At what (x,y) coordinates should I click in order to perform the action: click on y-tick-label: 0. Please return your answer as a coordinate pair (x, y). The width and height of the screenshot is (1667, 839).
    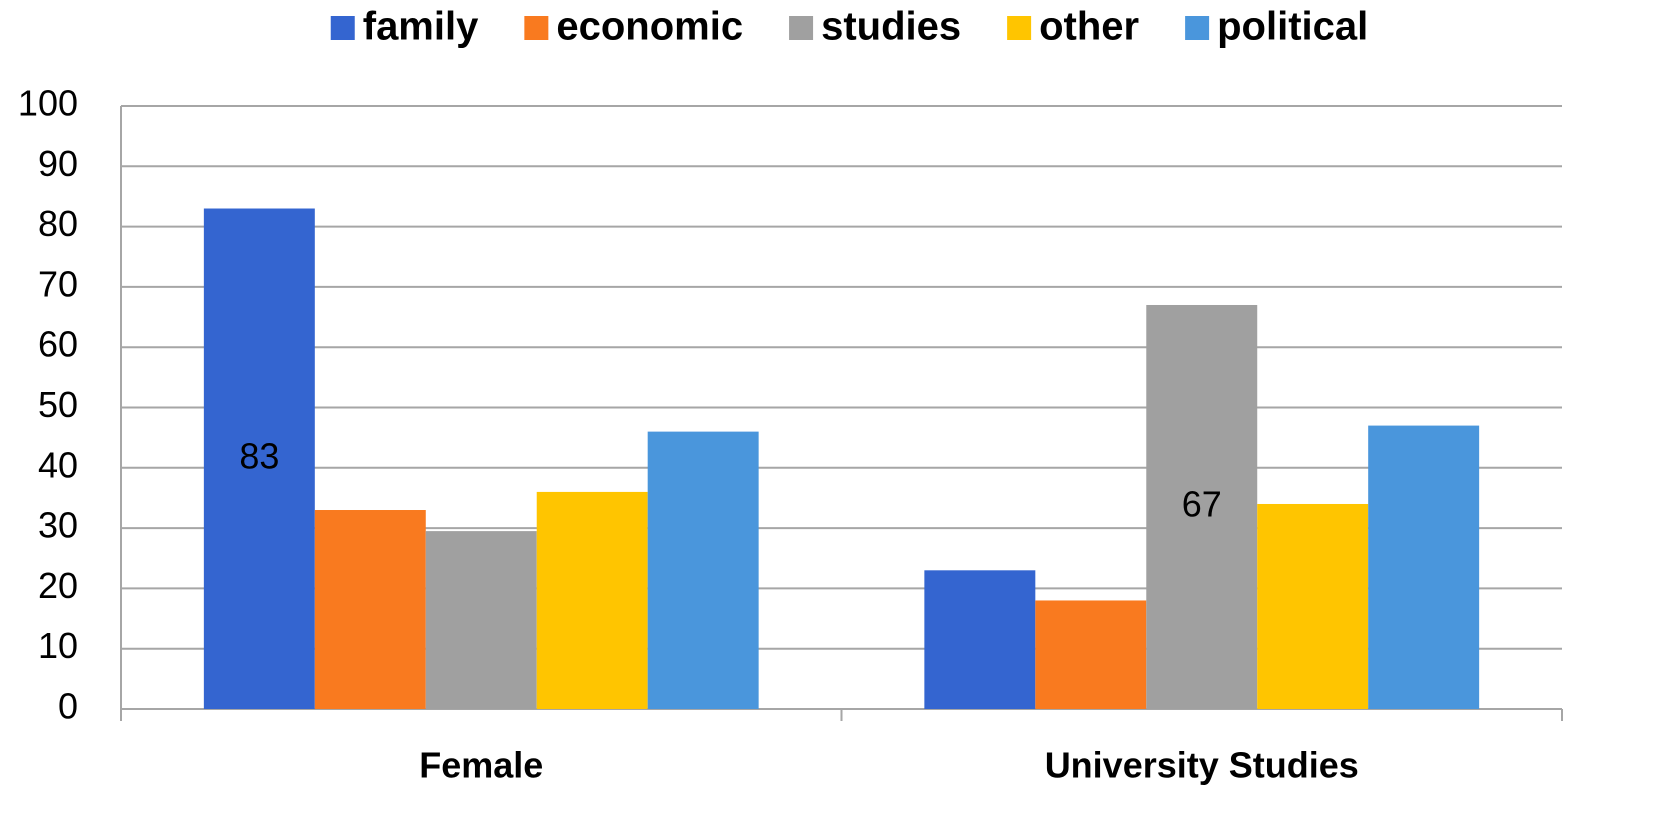
    Looking at the image, I should click on (68, 706).